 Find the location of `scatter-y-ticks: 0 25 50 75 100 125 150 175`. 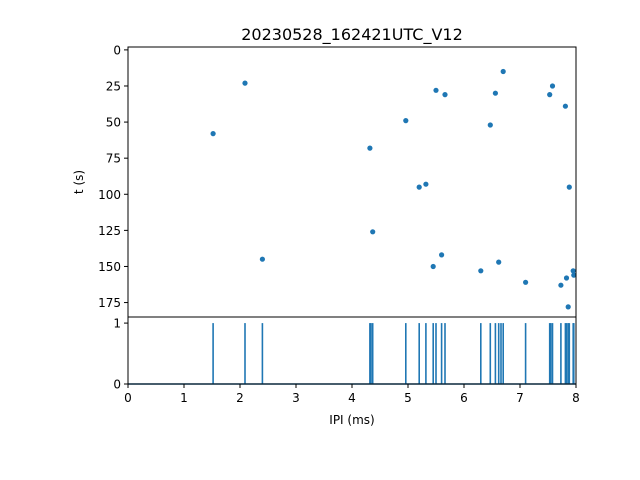

scatter-y-ticks: 0 25 50 75 100 125 150 175 is located at coordinates (113, 176).